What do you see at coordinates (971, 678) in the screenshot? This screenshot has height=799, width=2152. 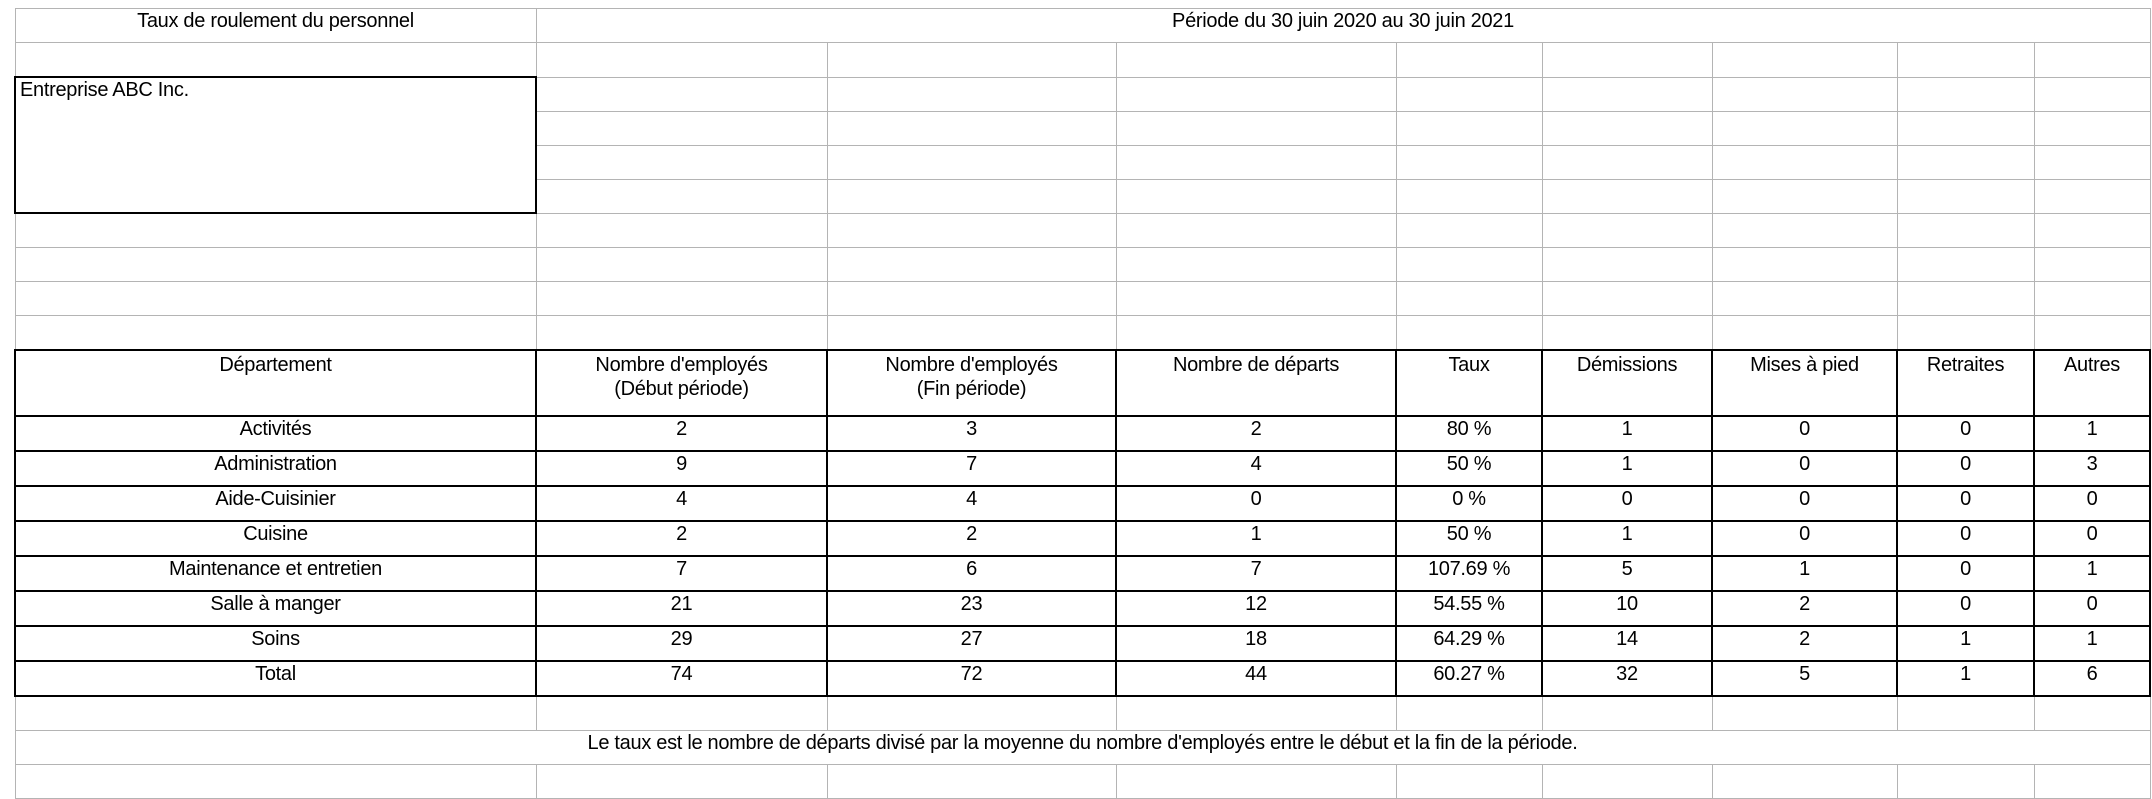 I see `value-cell: 72` at bounding box center [971, 678].